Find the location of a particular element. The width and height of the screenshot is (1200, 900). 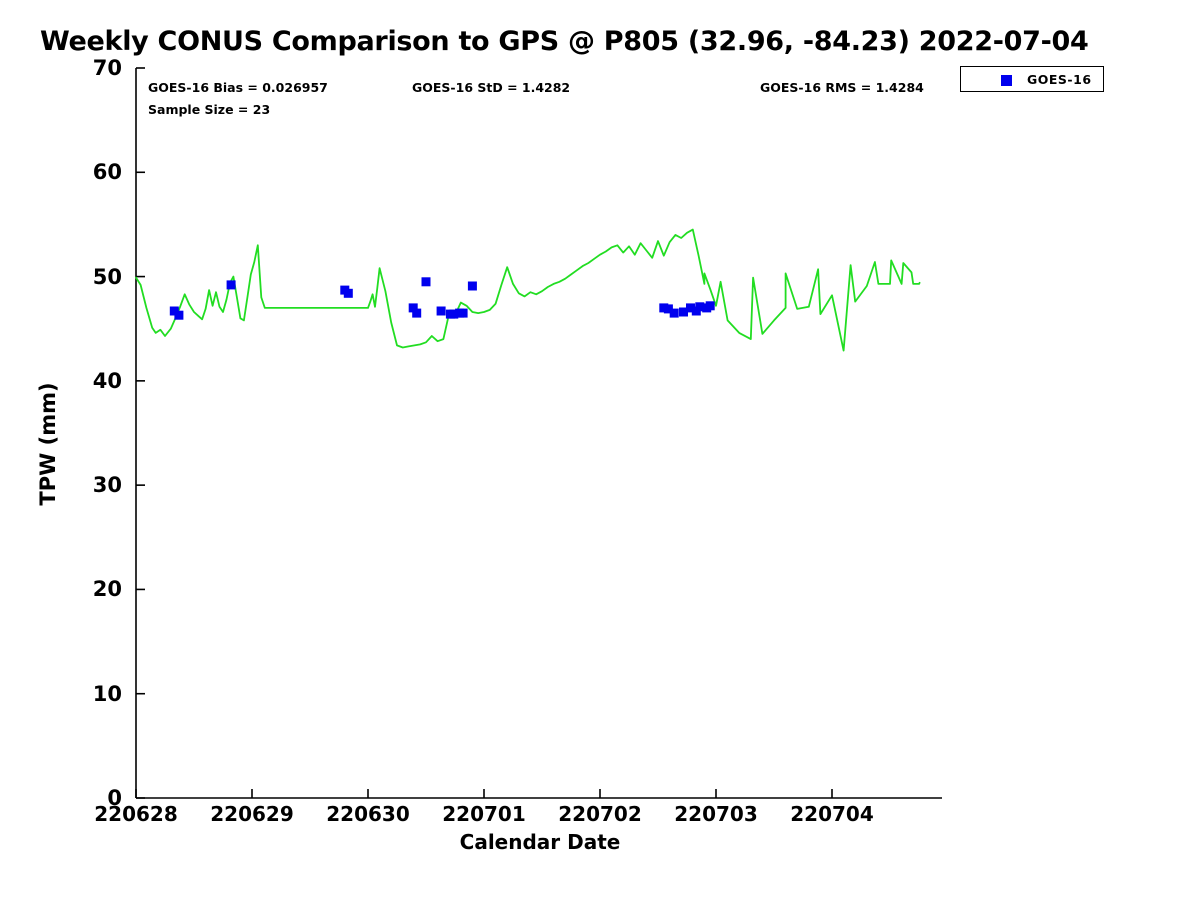

series-markers-goes16 is located at coordinates (442, 298).